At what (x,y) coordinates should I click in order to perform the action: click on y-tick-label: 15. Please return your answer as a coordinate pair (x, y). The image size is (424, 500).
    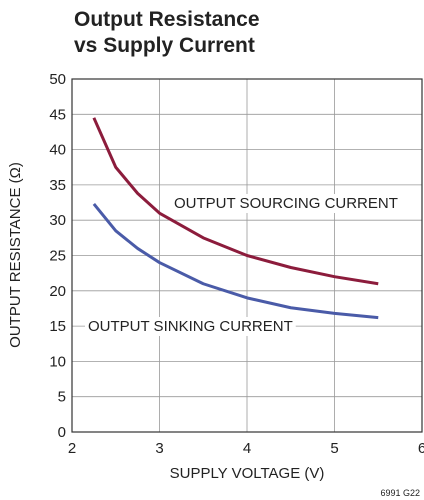
    Looking at the image, I should click on (57, 326).